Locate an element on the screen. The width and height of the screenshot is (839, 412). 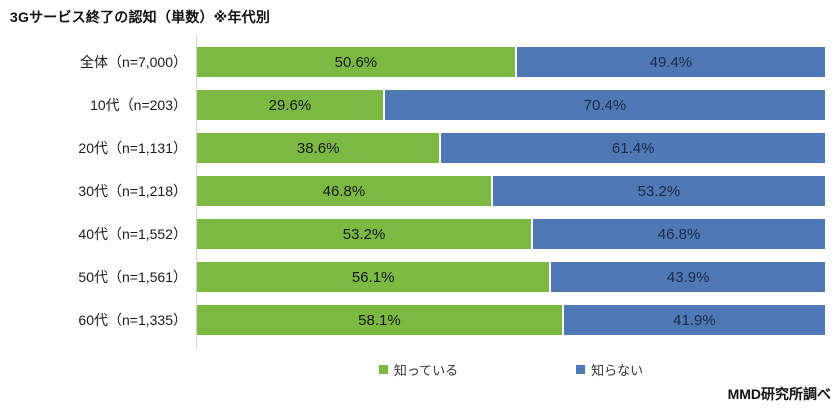
legend-swatch-dont-know-icon is located at coordinates (581, 369).